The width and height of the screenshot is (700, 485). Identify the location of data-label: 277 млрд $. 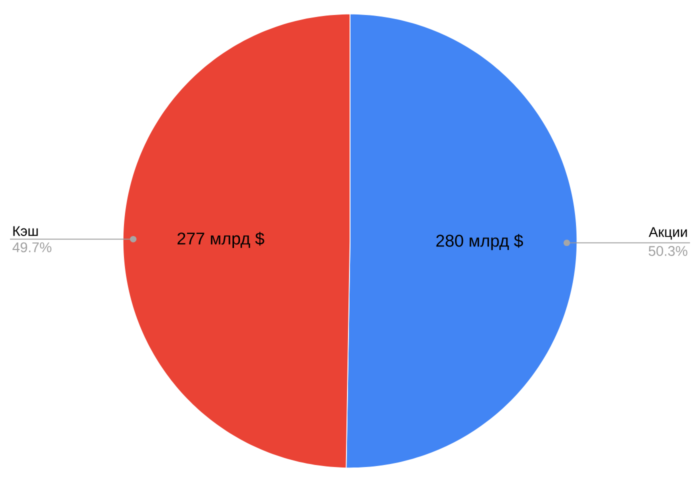
(221, 240).